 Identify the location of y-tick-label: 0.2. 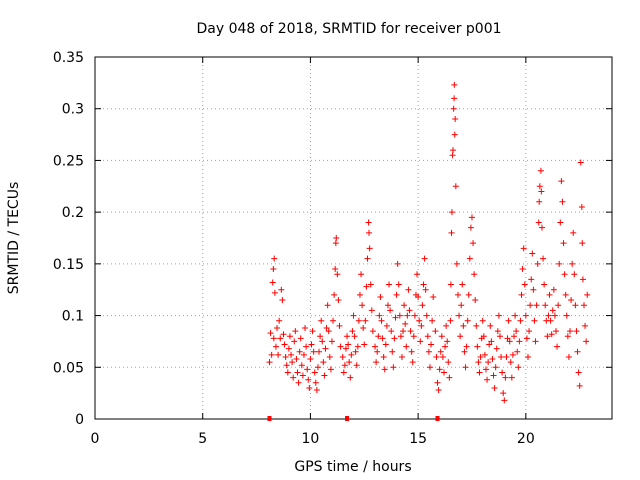
(73, 213).